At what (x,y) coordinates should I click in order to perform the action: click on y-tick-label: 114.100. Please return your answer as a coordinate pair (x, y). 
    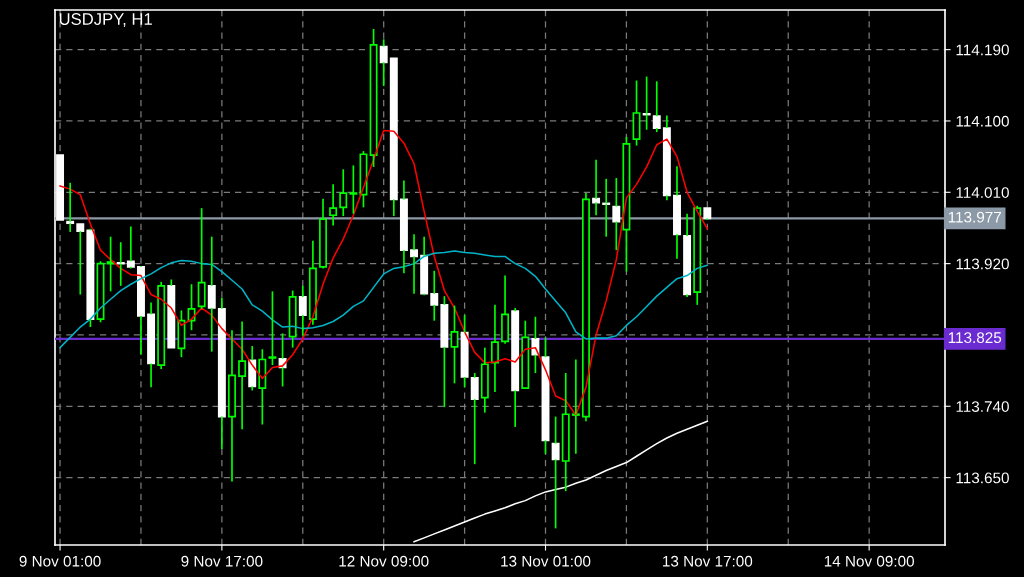
    Looking at the image, I should click on (982, 121).